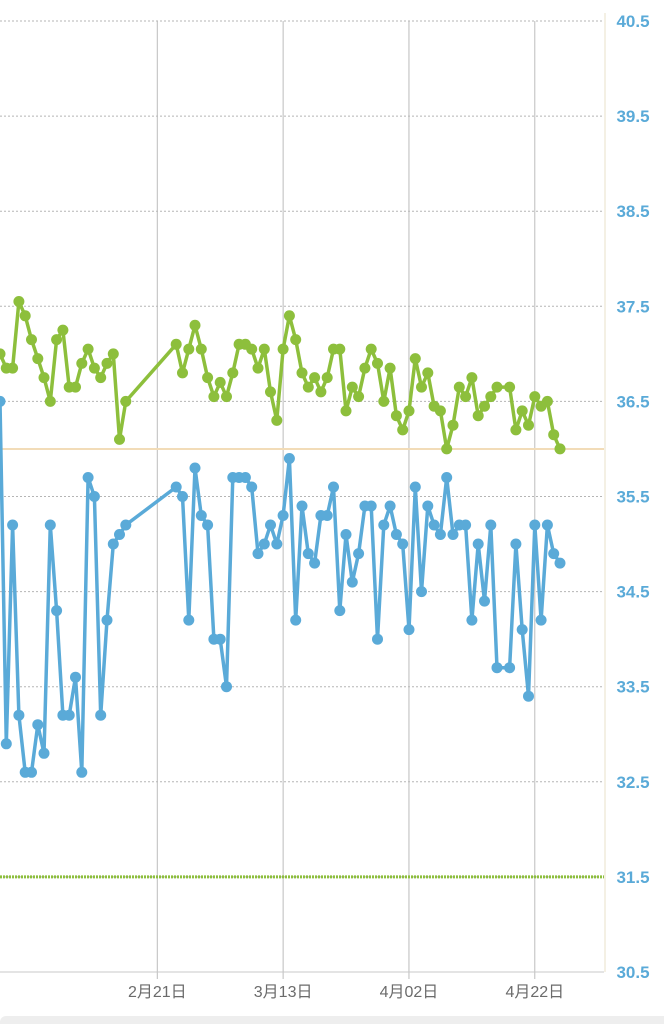 The image size is (664, 1024). Describe the element at coordinates (157, 992) in the screenshot. I see `x-tick-label: 2月21日` at that location.